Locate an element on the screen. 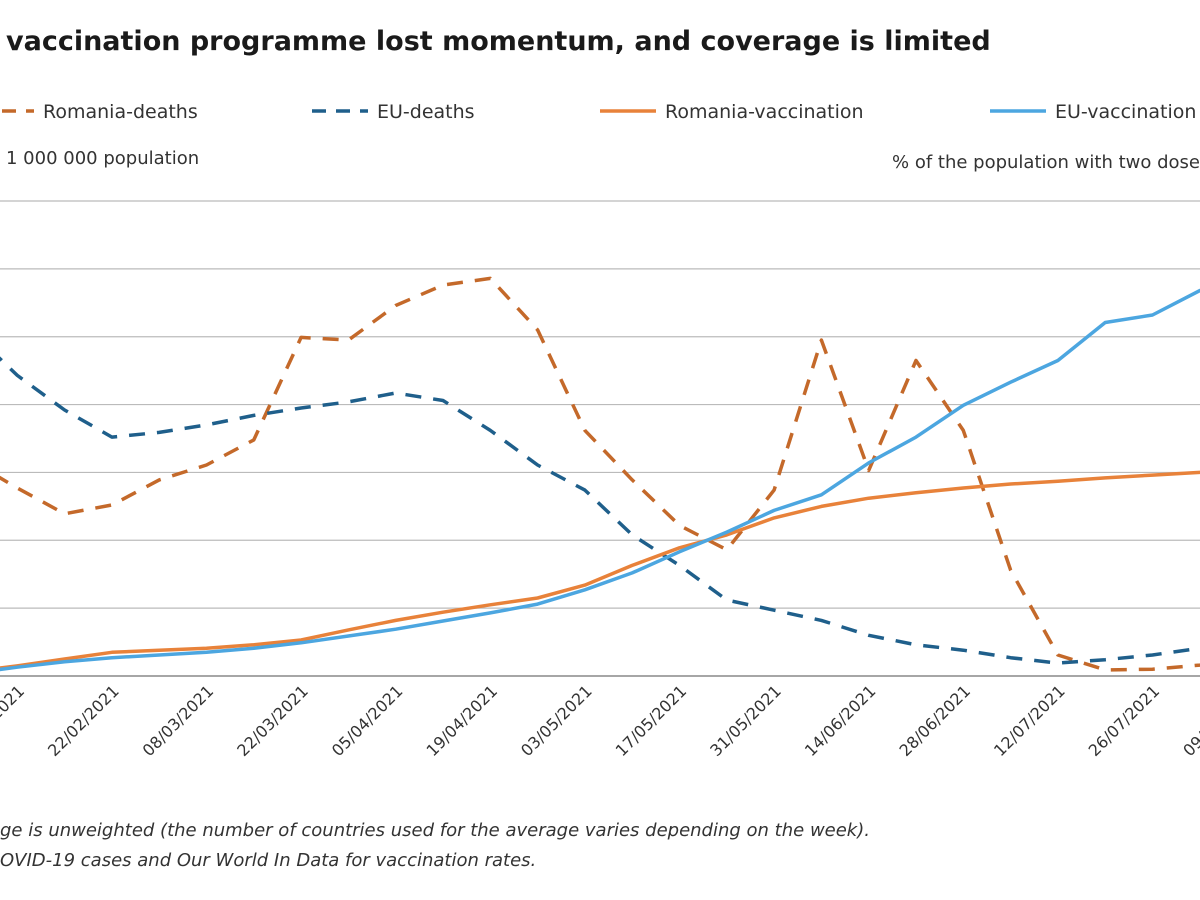 This screenshot has width=1200, height=900. x-tick-label: 31/05/2021 is located at coordinates (745, 720).